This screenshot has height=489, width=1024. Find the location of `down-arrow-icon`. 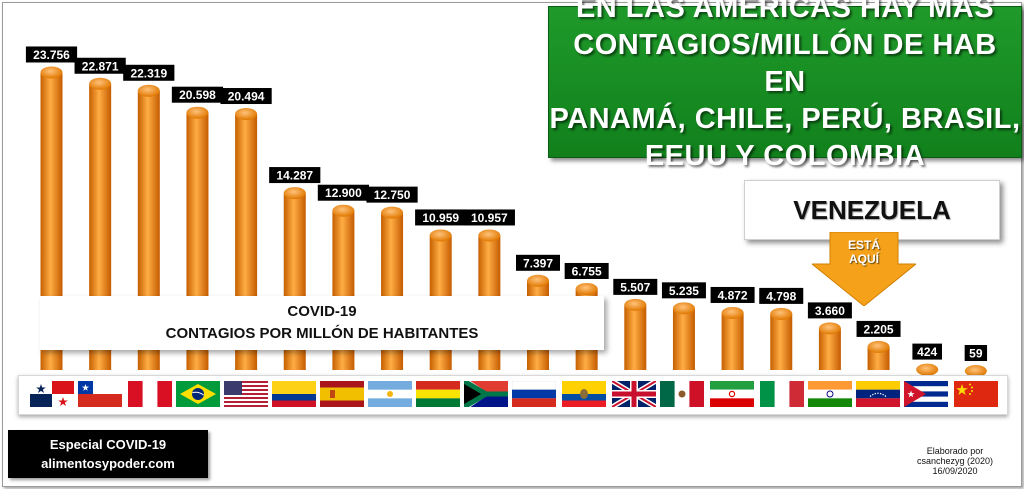

down-arrow-icon is located at coordinates (864, 269).